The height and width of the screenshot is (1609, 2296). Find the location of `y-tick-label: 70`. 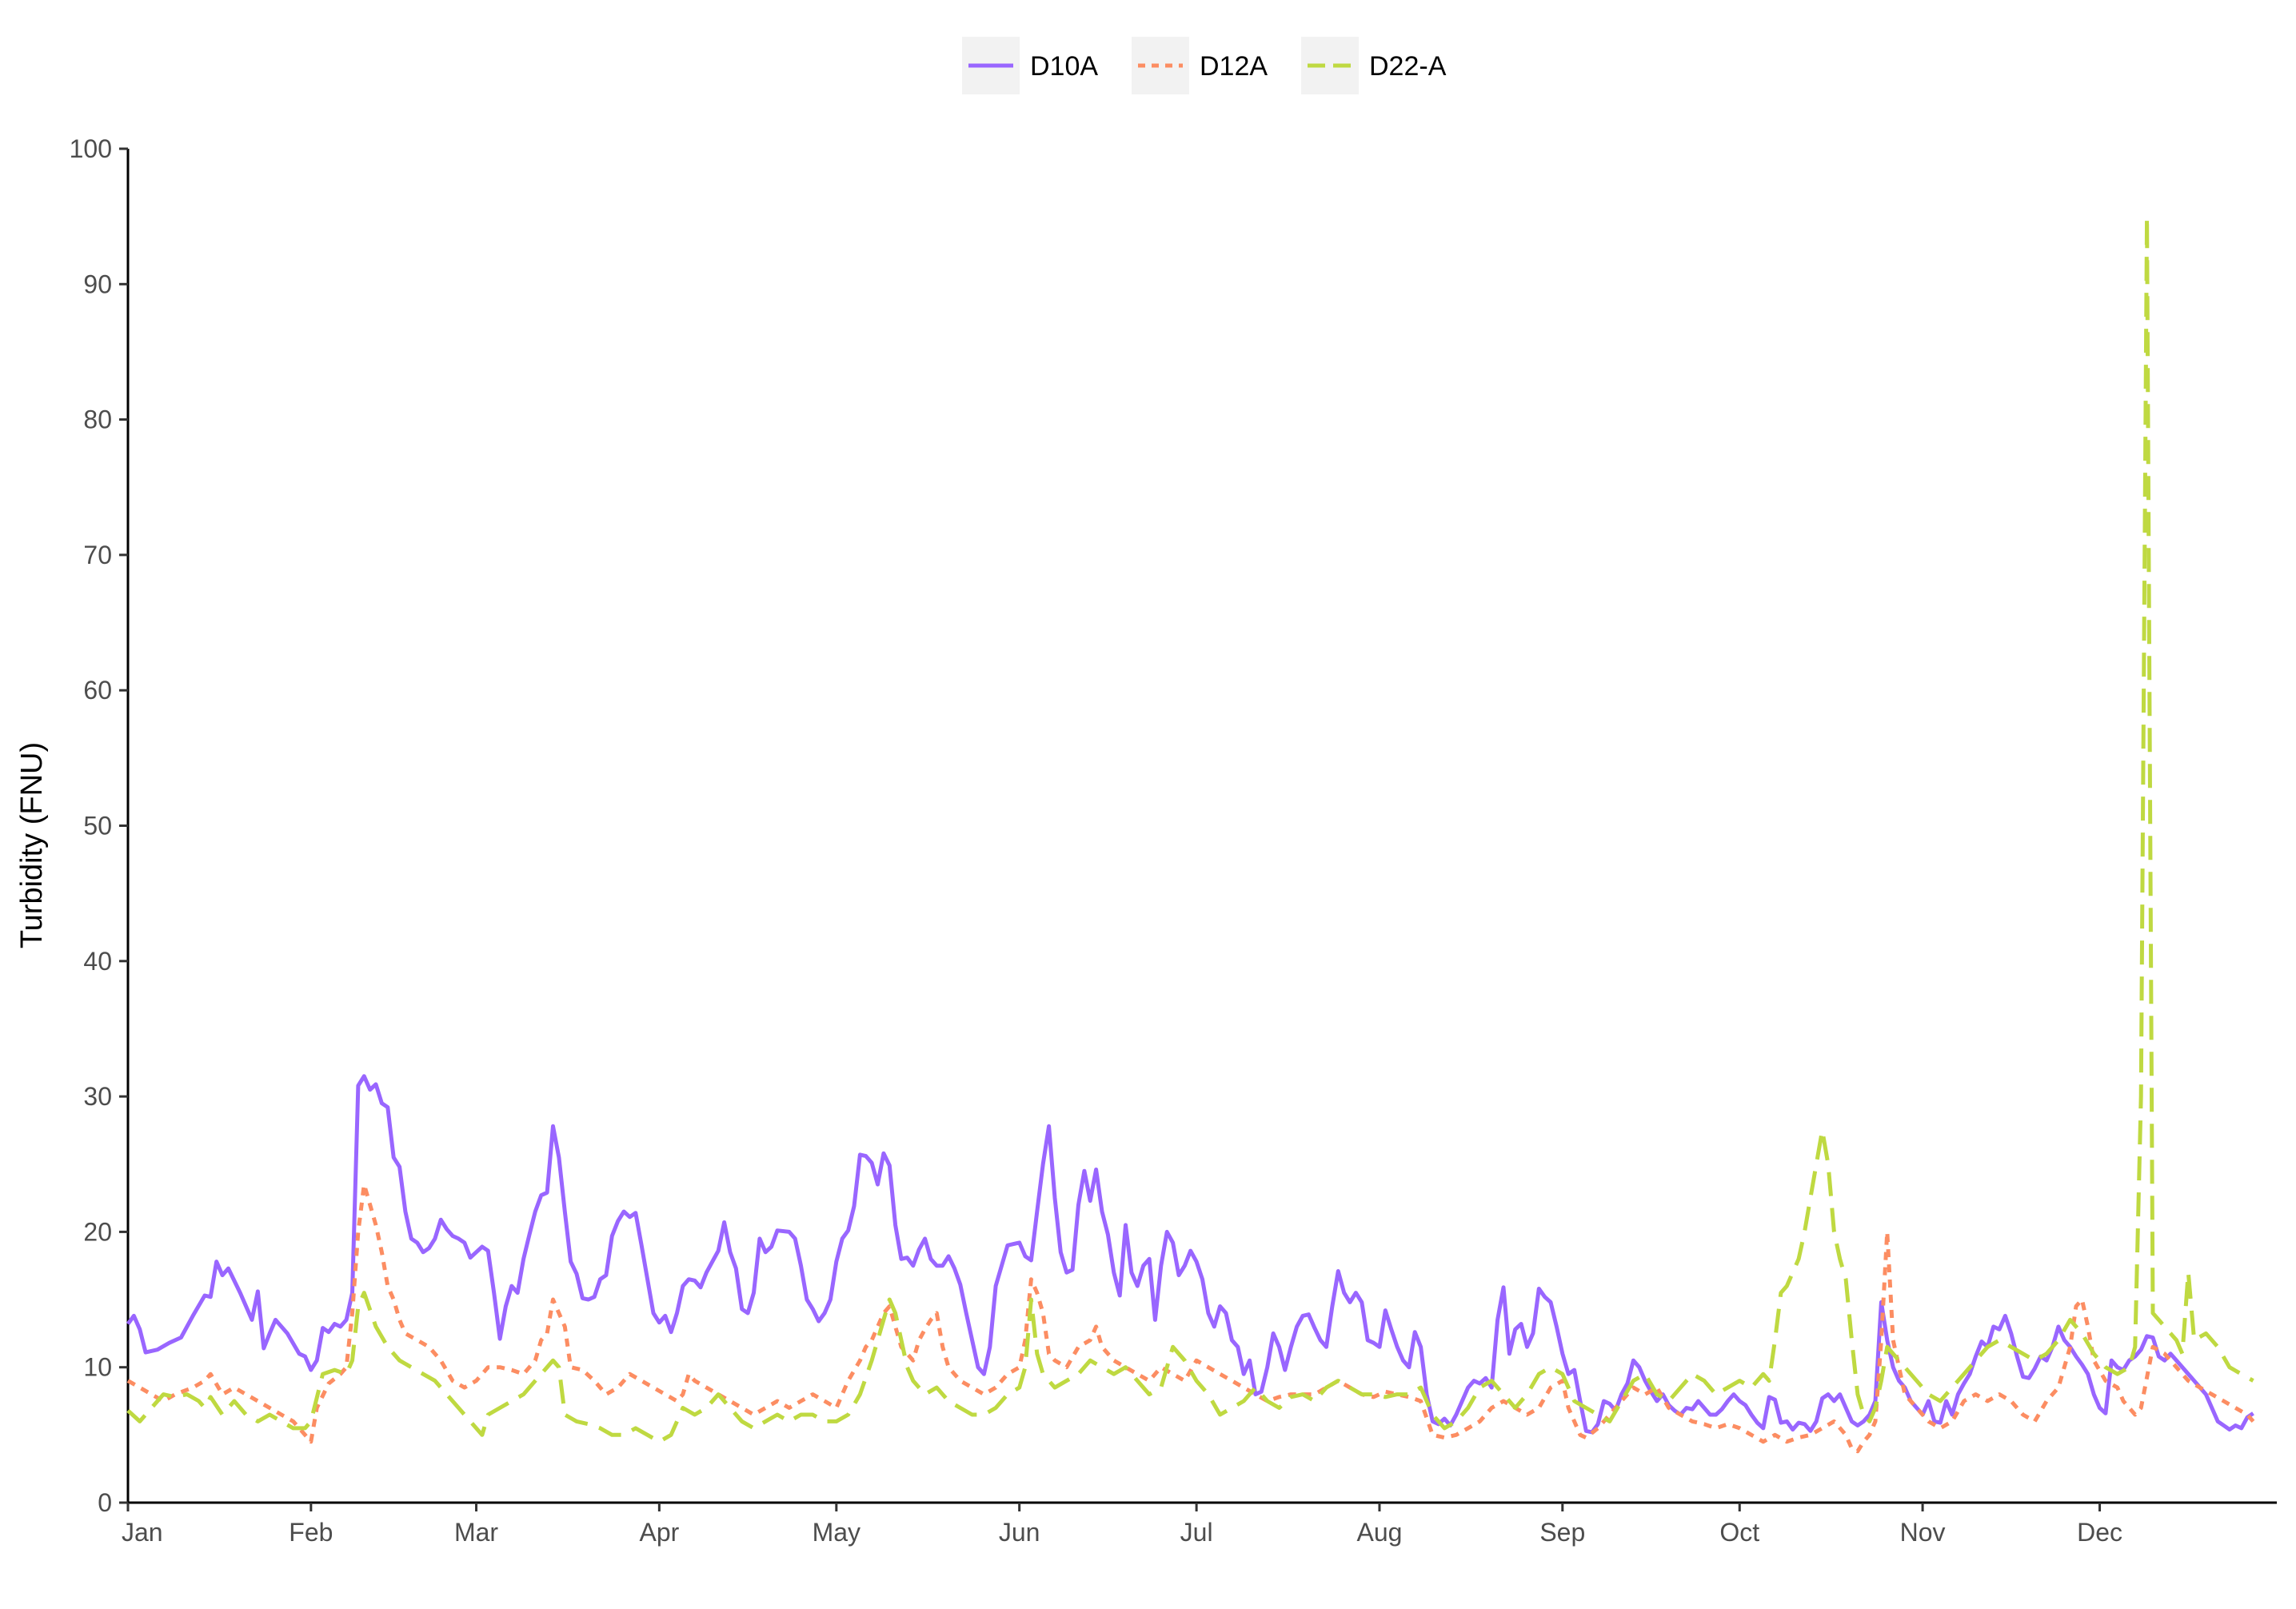

y-tick-label: 70 is located at coordinates (98, 555).